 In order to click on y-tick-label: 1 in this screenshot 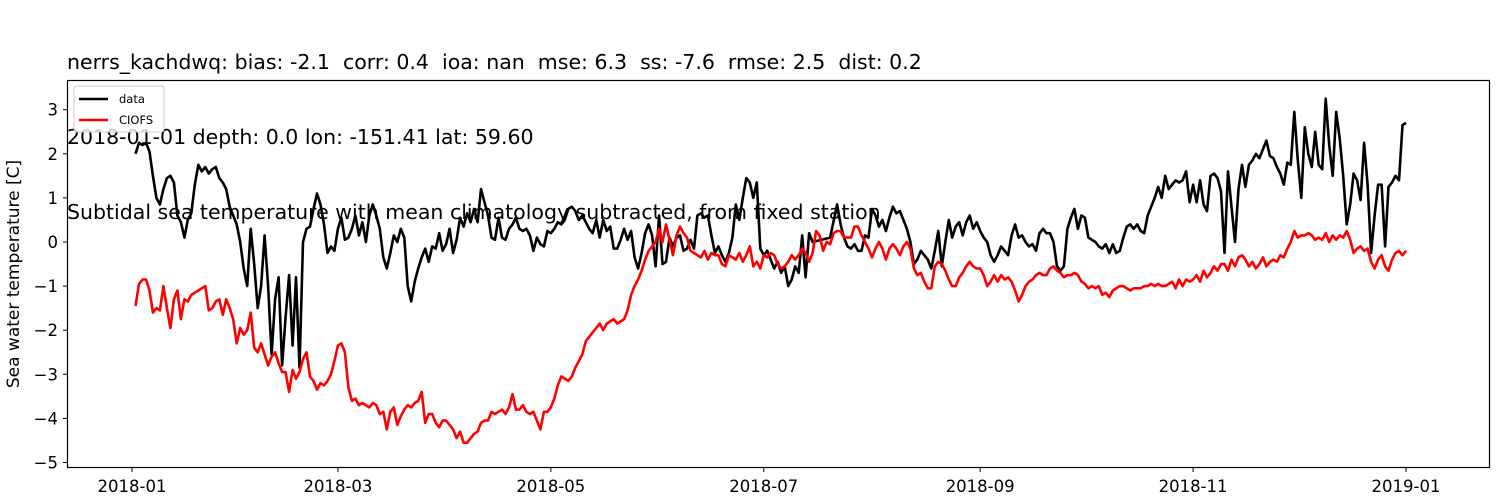, I will do `click(53, 198)`.